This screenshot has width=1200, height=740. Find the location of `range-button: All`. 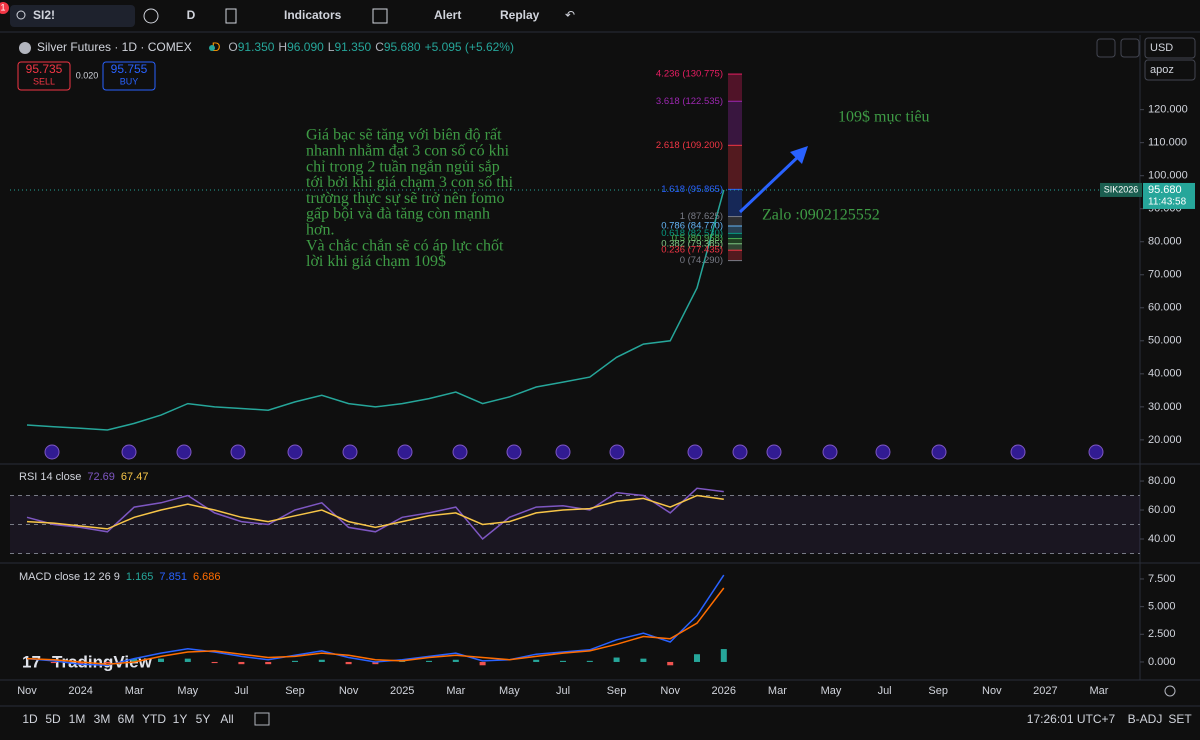

range-button: All is located at coordinates (226, 719).